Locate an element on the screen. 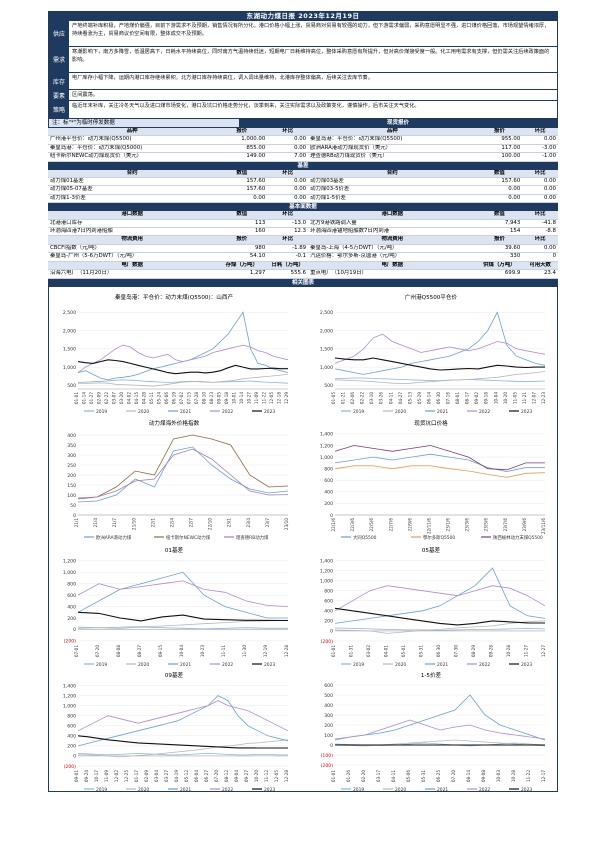 The height and width of the screenshot is (842, 595). header-cell: 数值 is located at coordinates (242, 215).